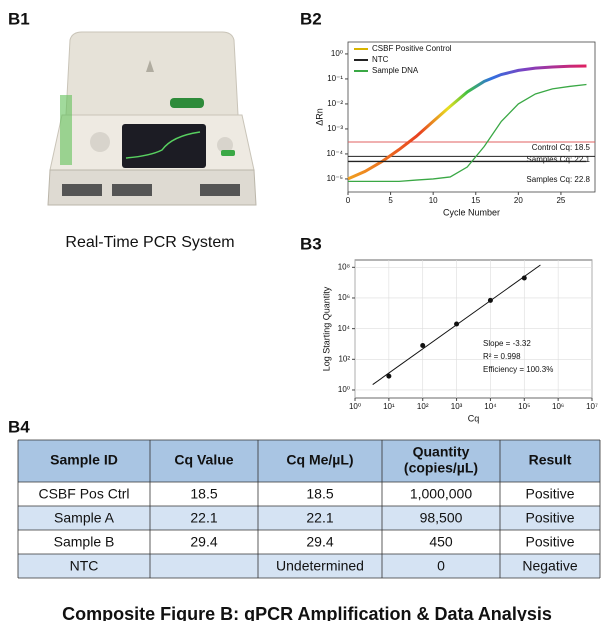 This screenshot has width=615, height=621. Describe the element at coordinates (558, 406) in the screenshot. I see `x-tick-label: 10⁶` at that location.